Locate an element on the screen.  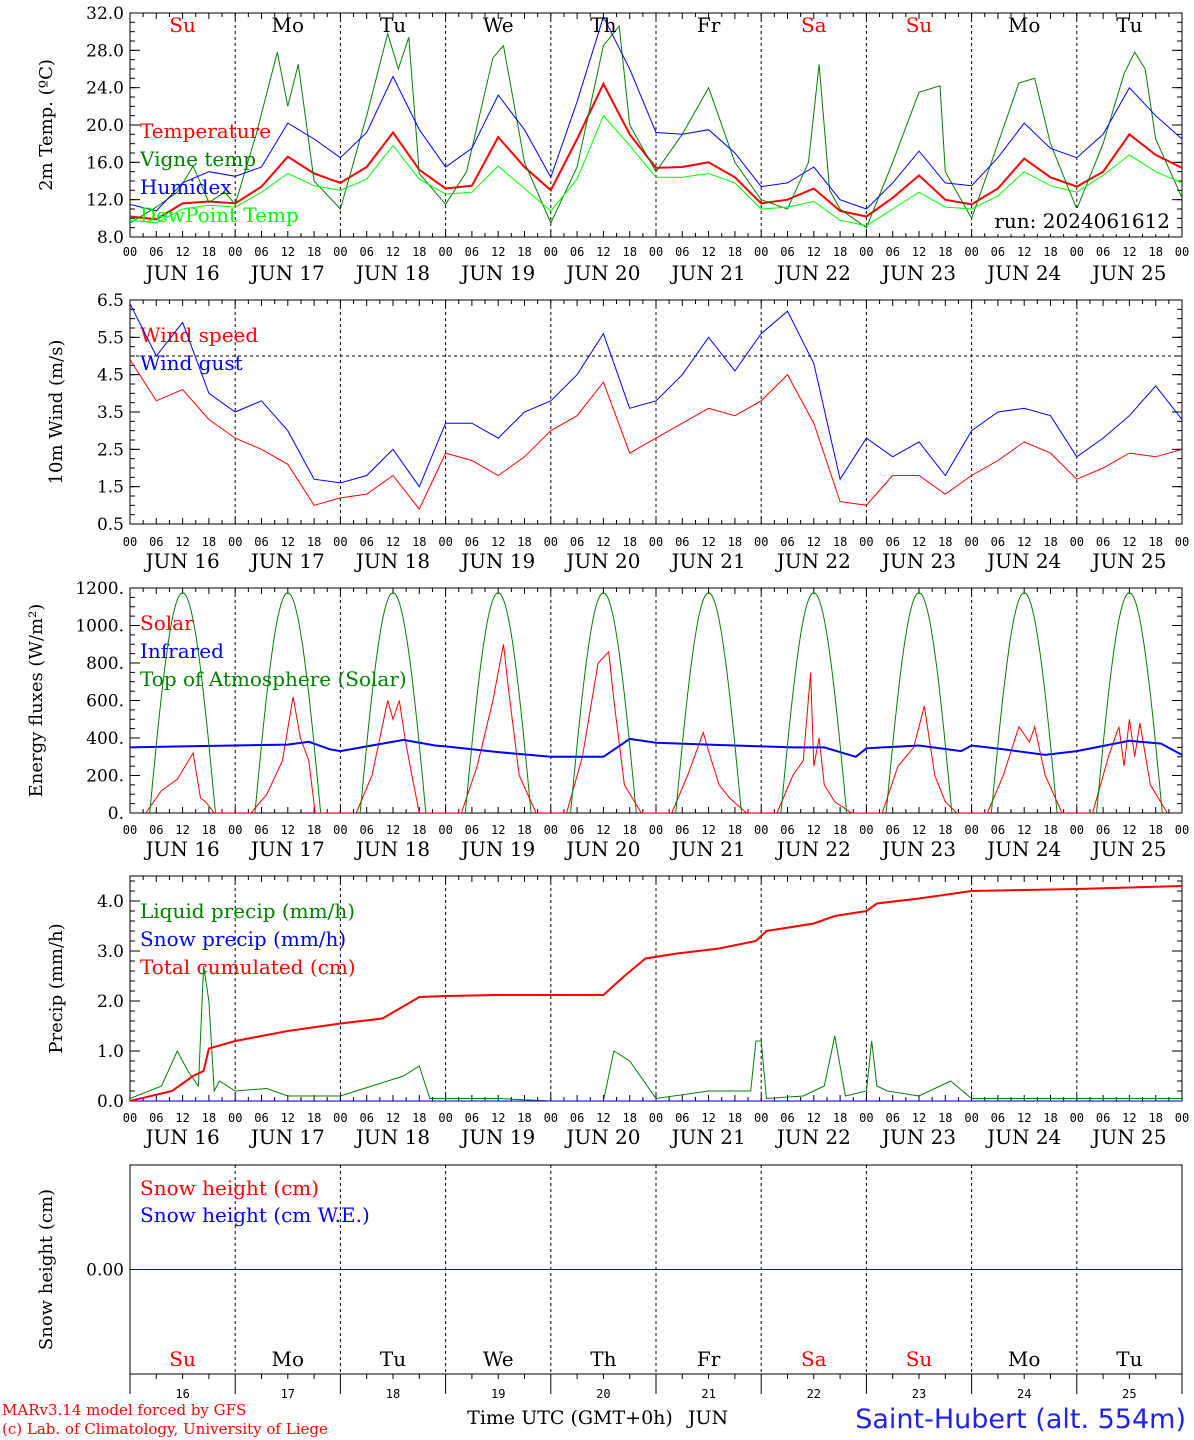
weekday-label: Sa is located at coordinates (814, 25).